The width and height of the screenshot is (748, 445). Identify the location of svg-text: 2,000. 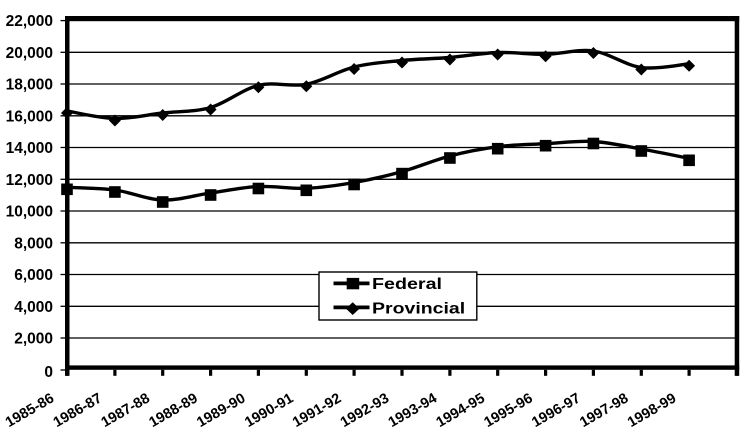
(33, 339).